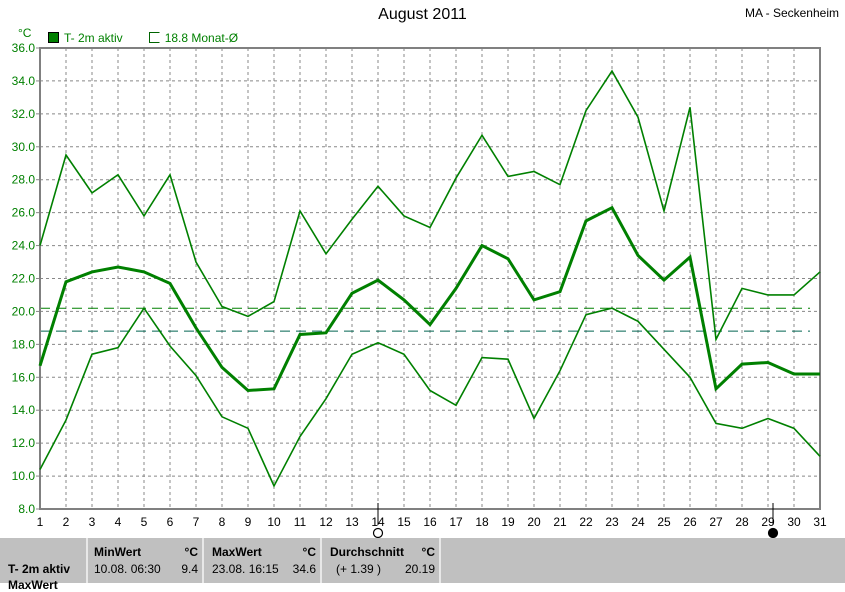 The width and height of the screenshot is (845, 592). Describe the element at coordinates (24, 33) in the screenshot. I see `y-axis-unit: °C` at that location.